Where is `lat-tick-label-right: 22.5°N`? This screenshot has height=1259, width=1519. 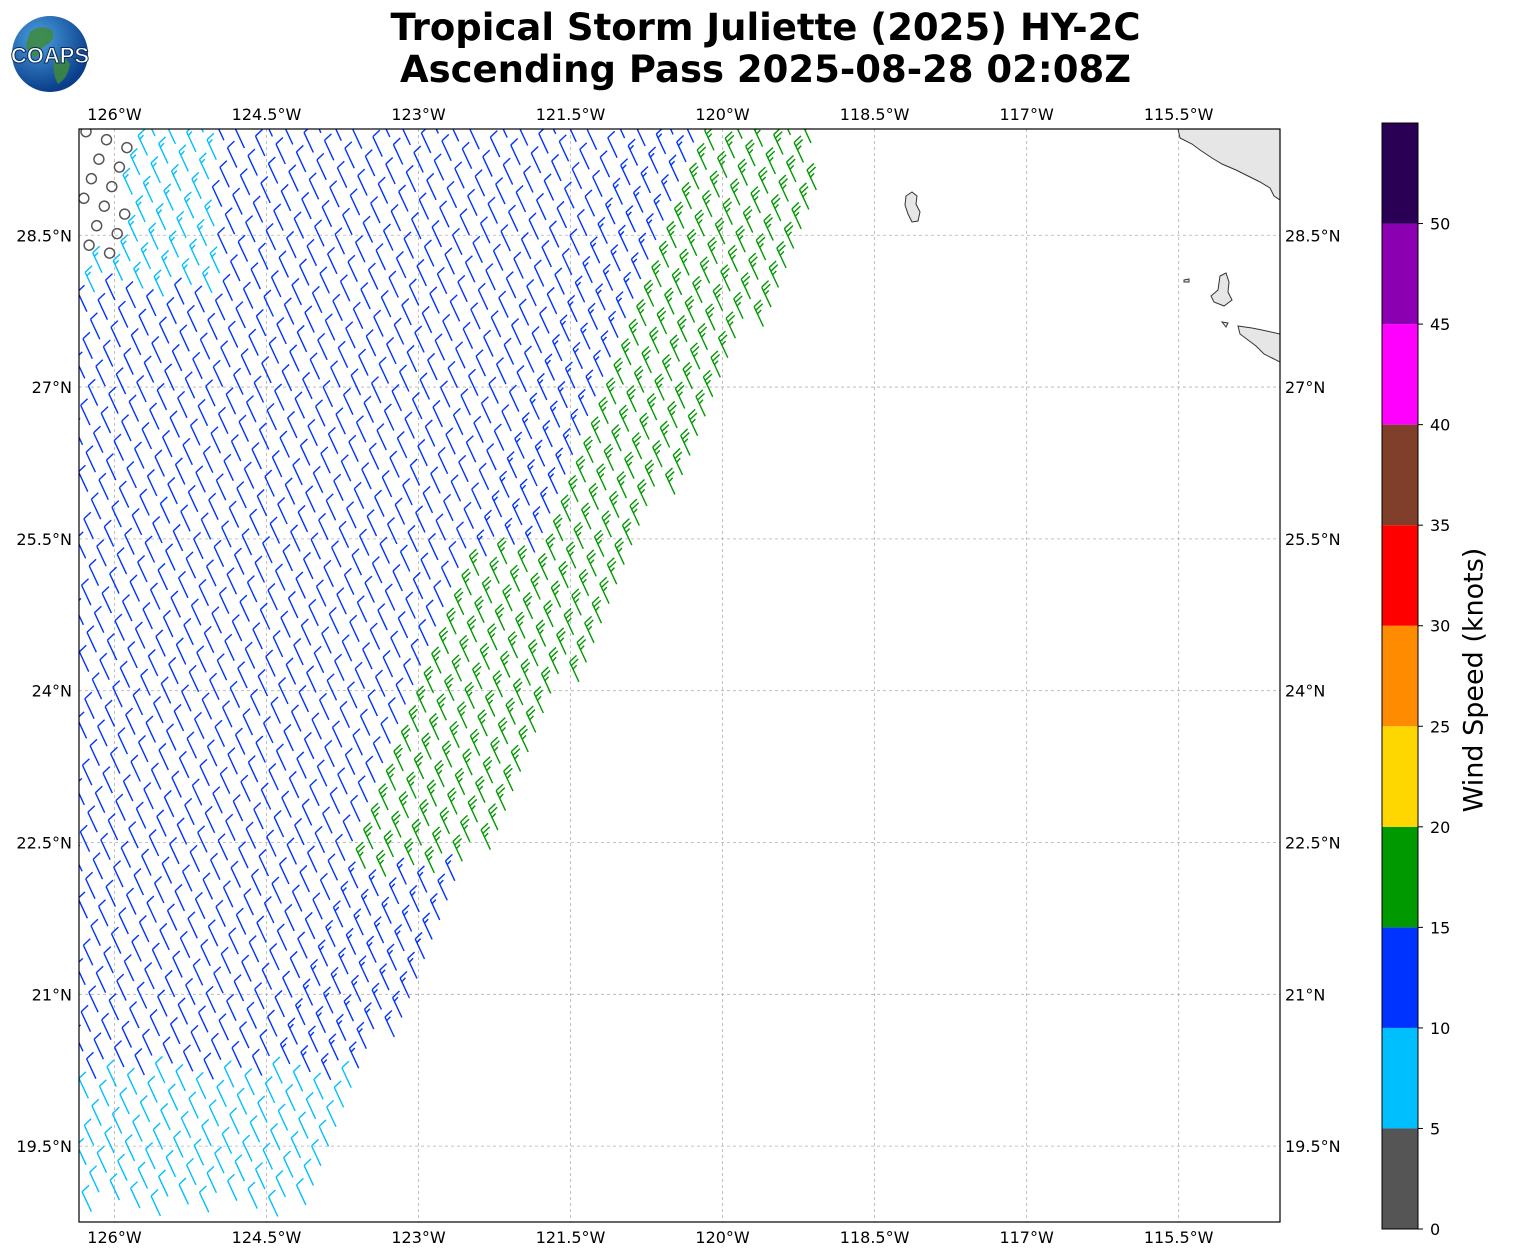
lat-tick-label-right: 22.5°N is located at coordinates (1313, 842).